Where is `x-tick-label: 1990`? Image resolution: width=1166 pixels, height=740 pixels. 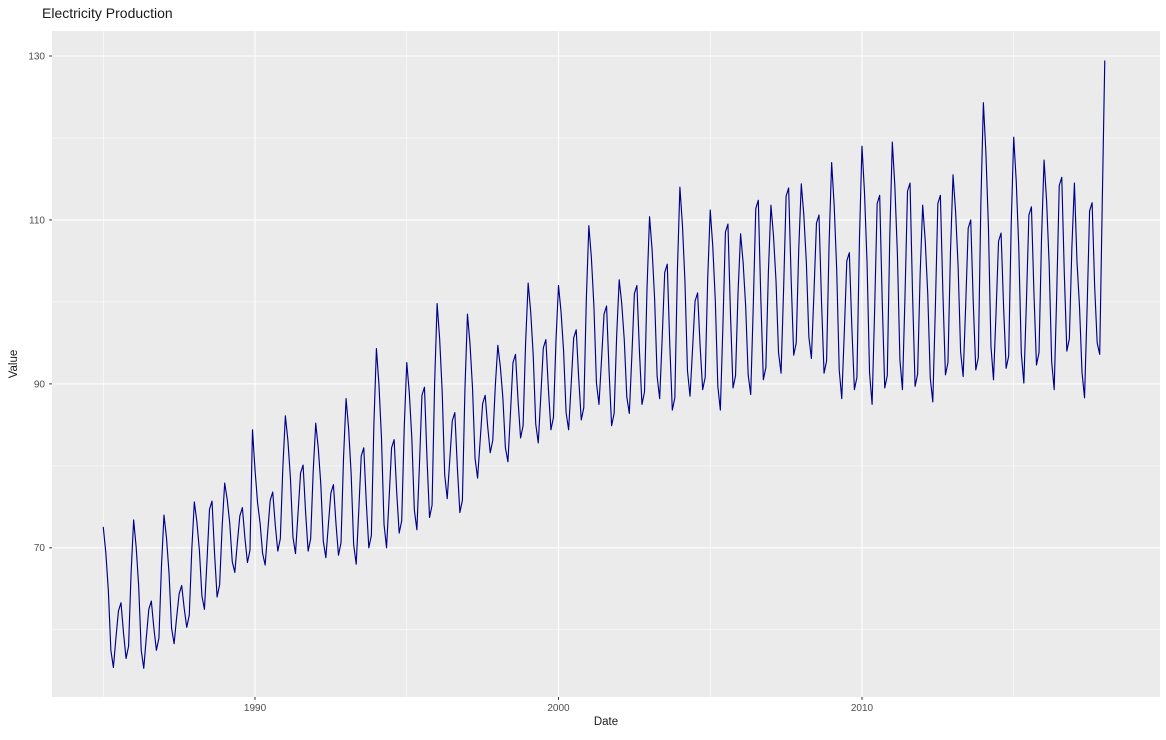
x-tick-label: 1990 is located at coordinates (255, 708).